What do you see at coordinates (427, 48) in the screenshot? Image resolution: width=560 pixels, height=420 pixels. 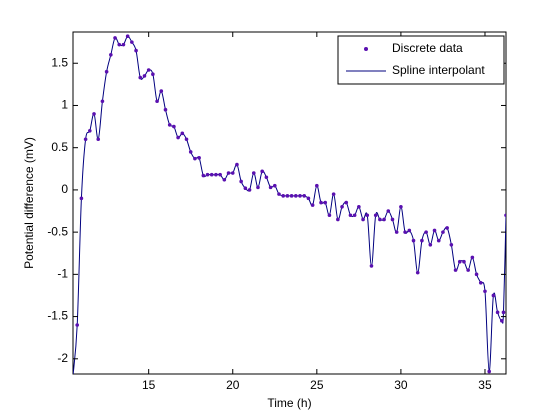 I see `legend-label: Discrete data` at bounding box center [427, 48].